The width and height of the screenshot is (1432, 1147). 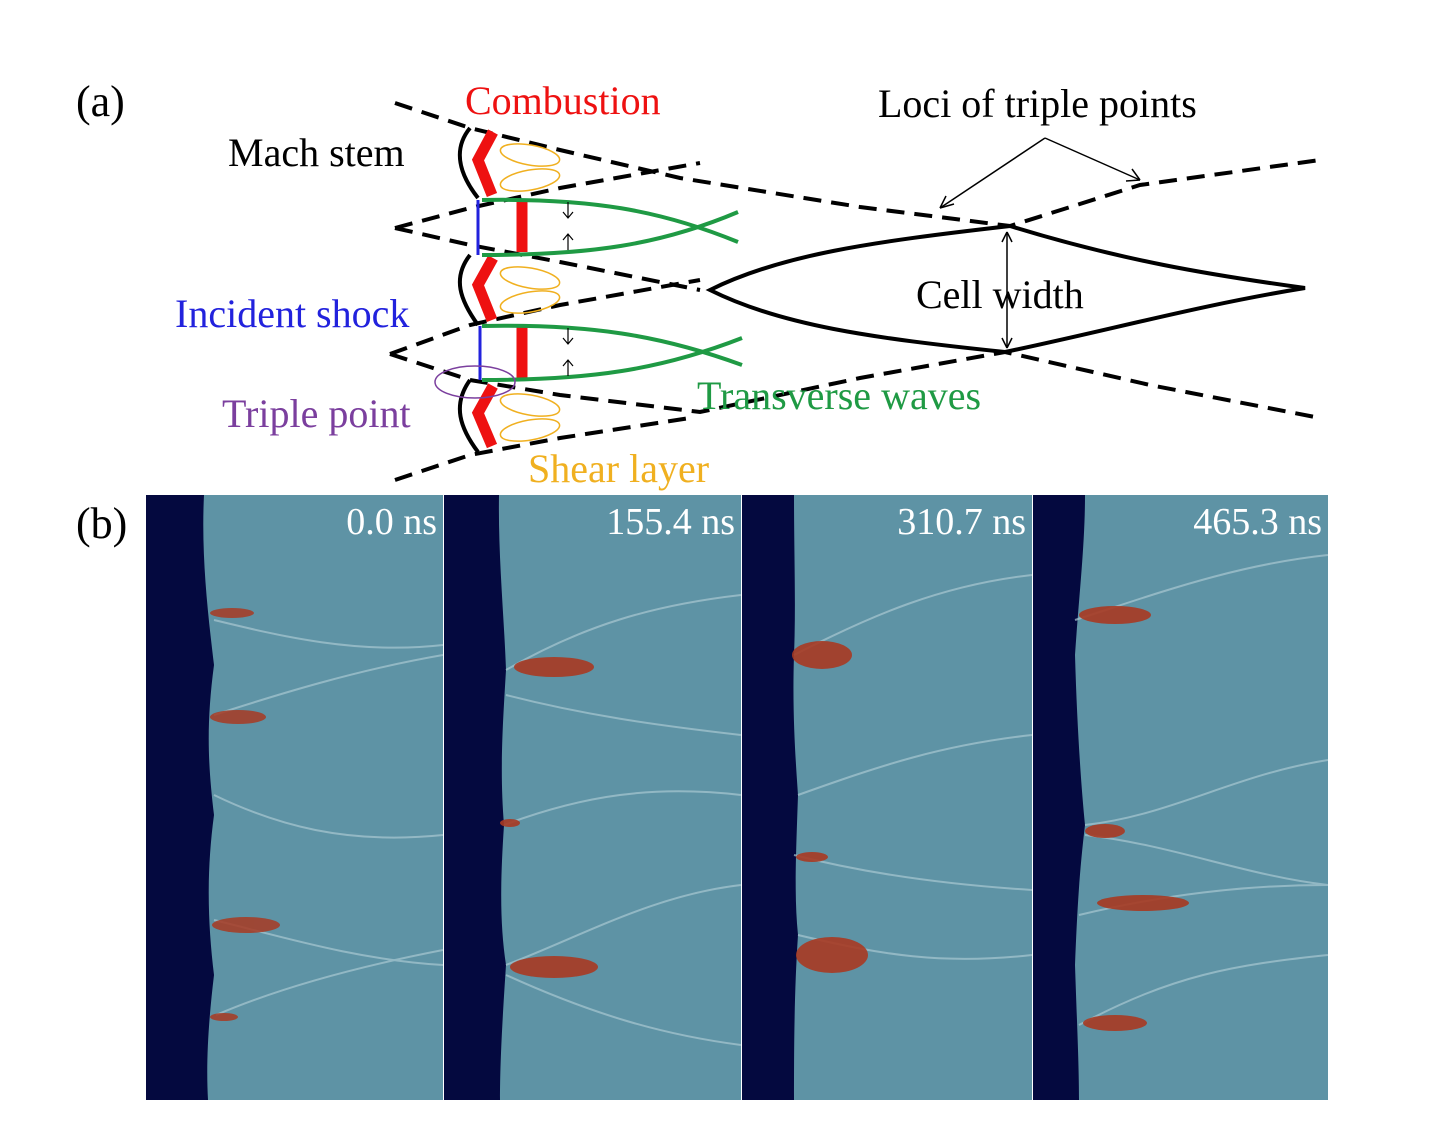 I want to click on frame-4: 465.3 ns, so click(x=1180, y=797).